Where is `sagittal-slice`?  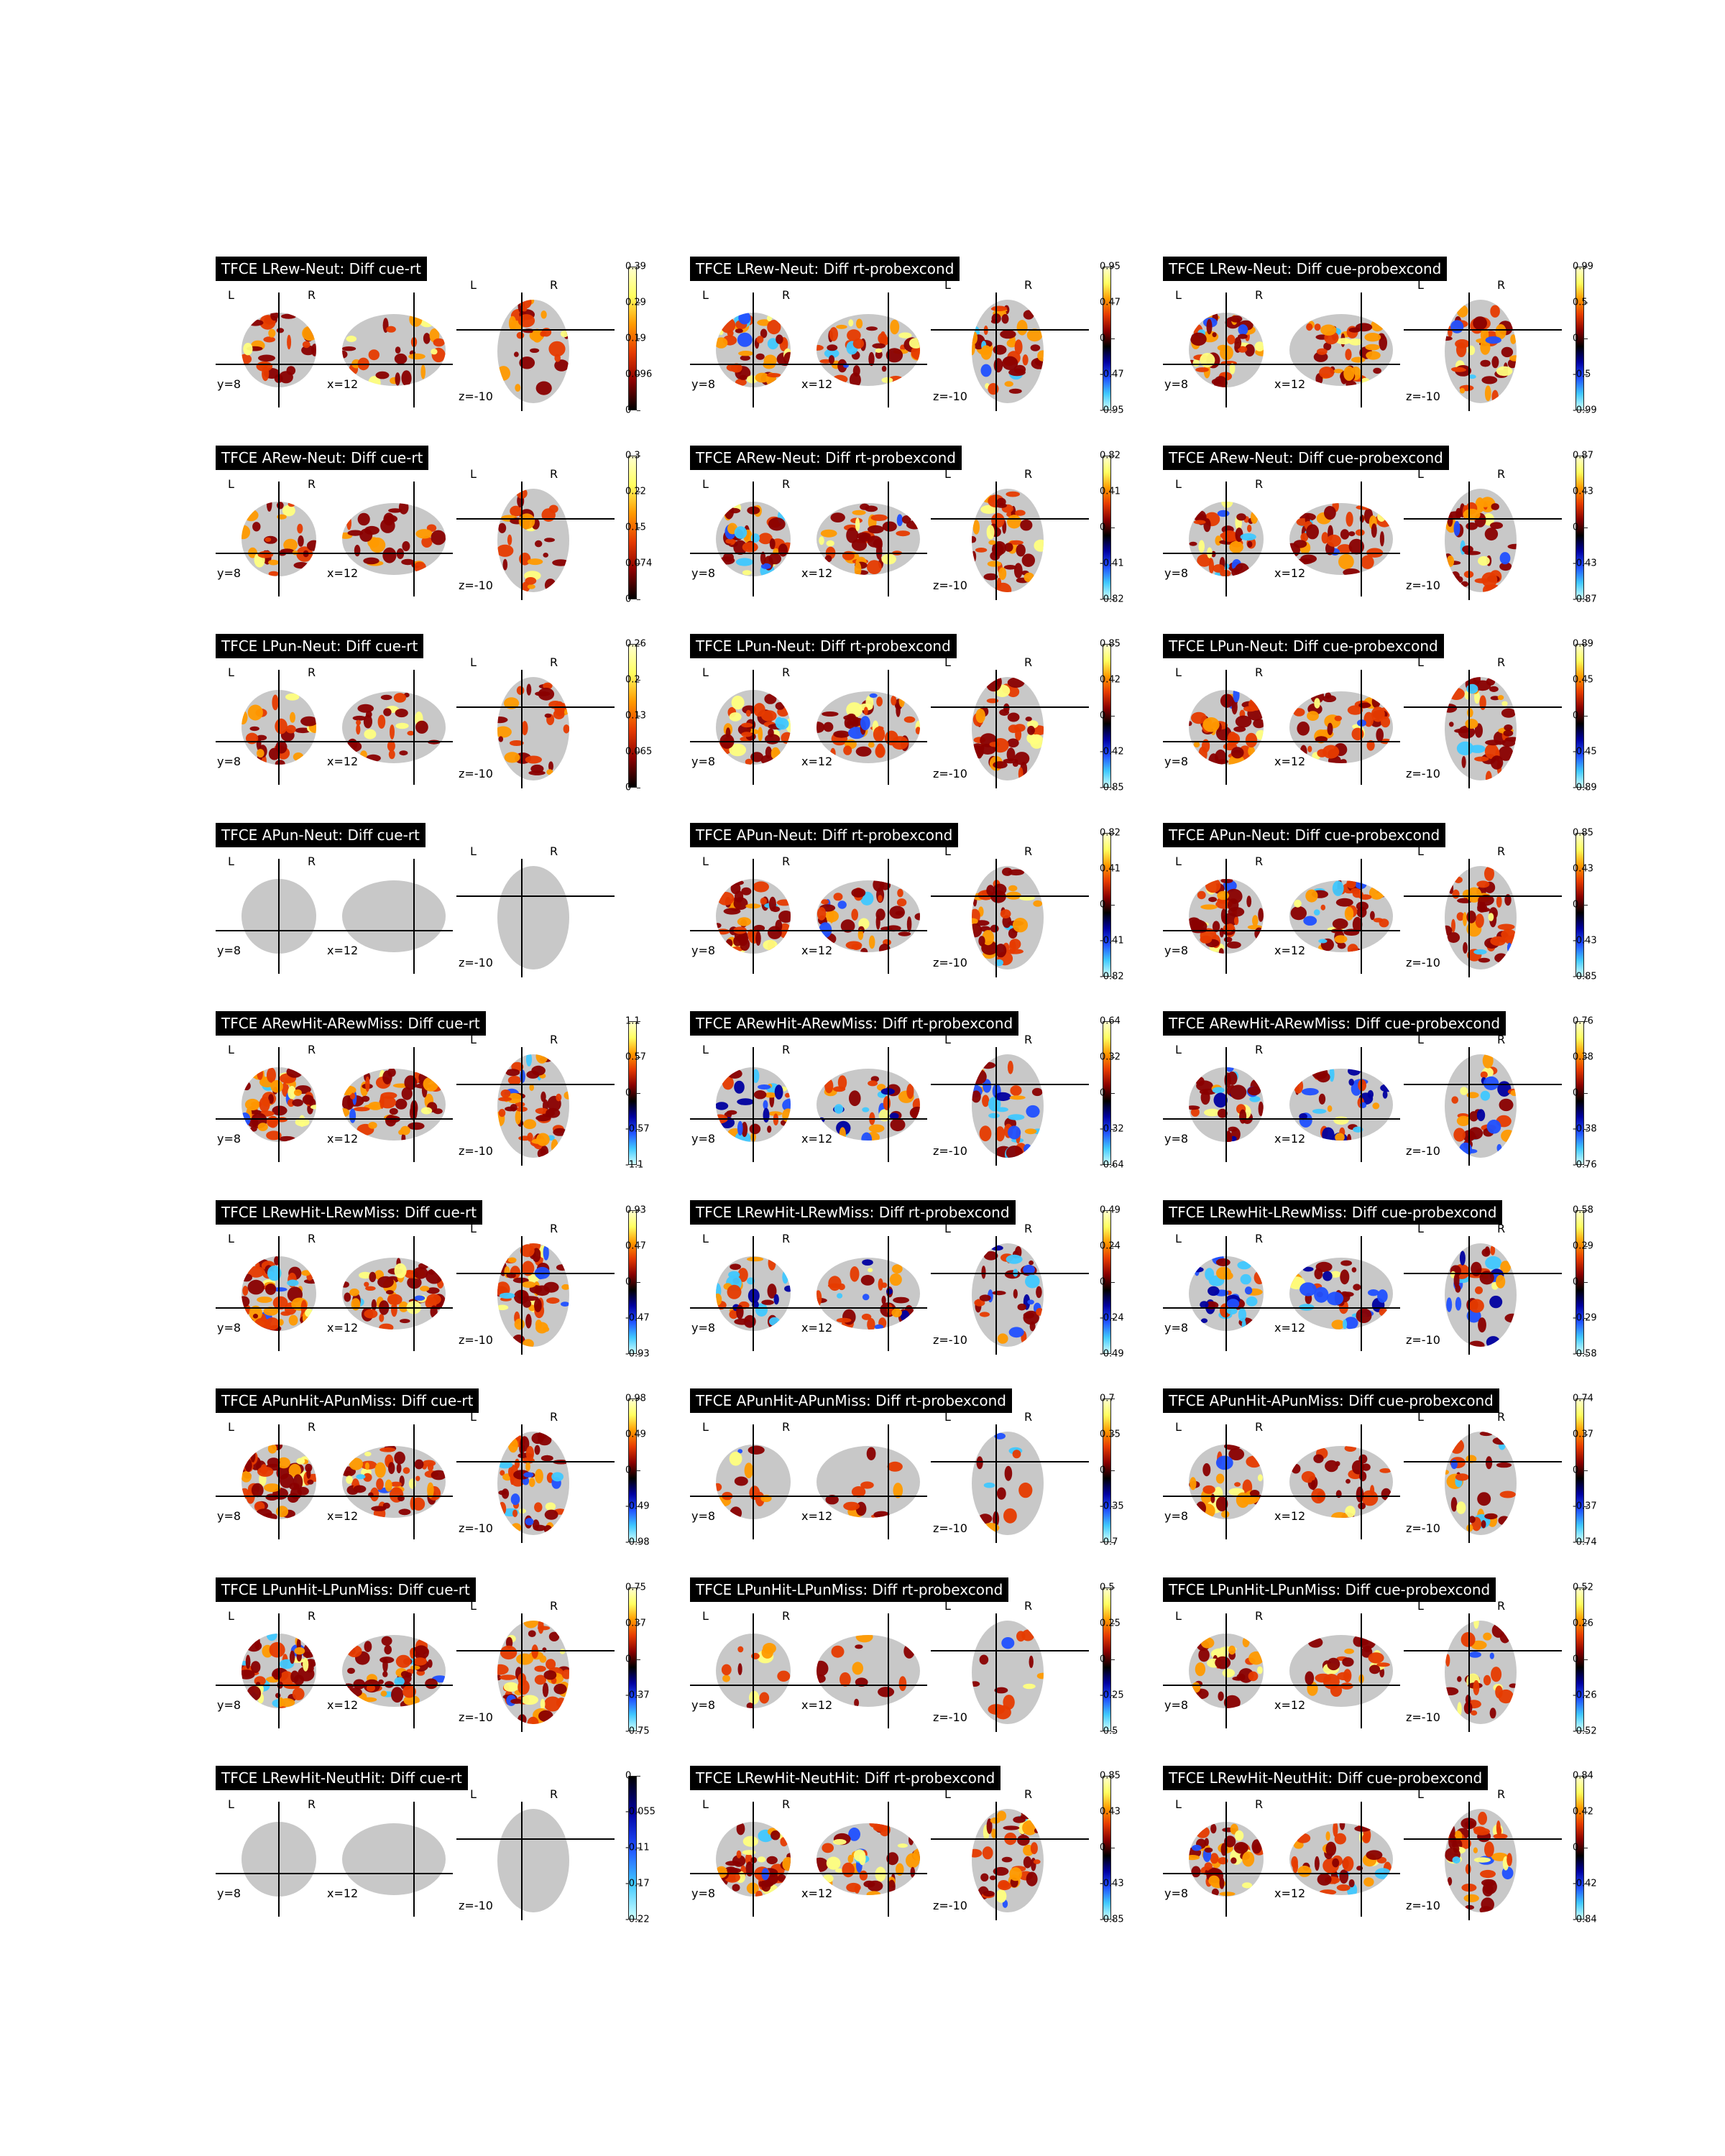
sagittal-slice is located at coordinates (868, 1671).